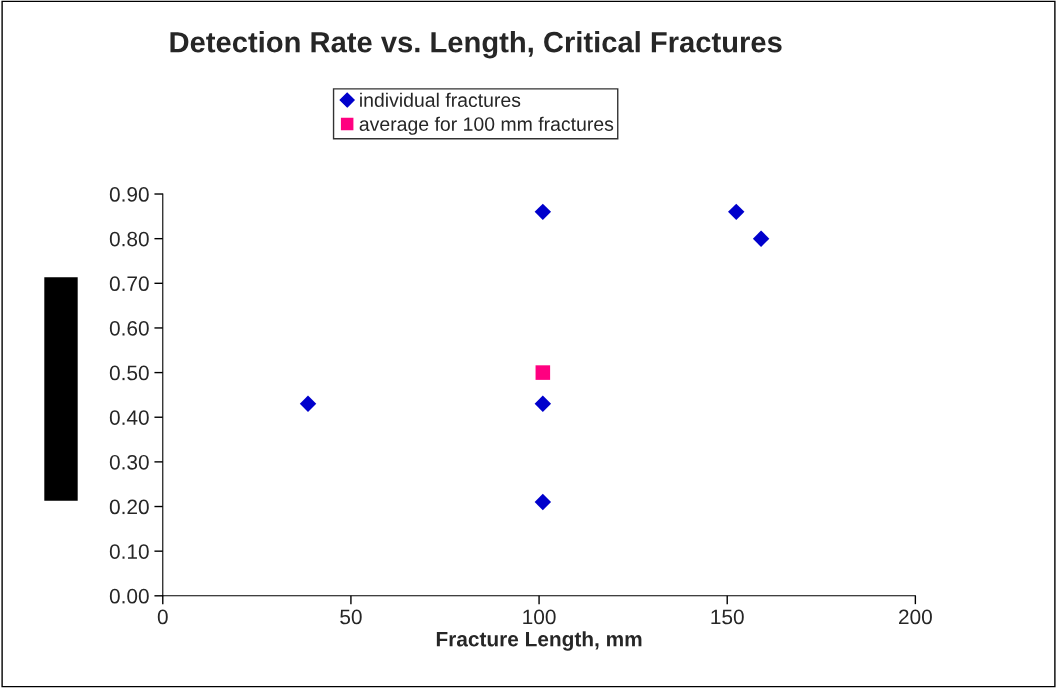 This screenshot has height=688, width=1057. What do you see at coordinates (727, 617) in the screenshot?
I see `x-tick-label: 150` at bounding box center [727, 617].